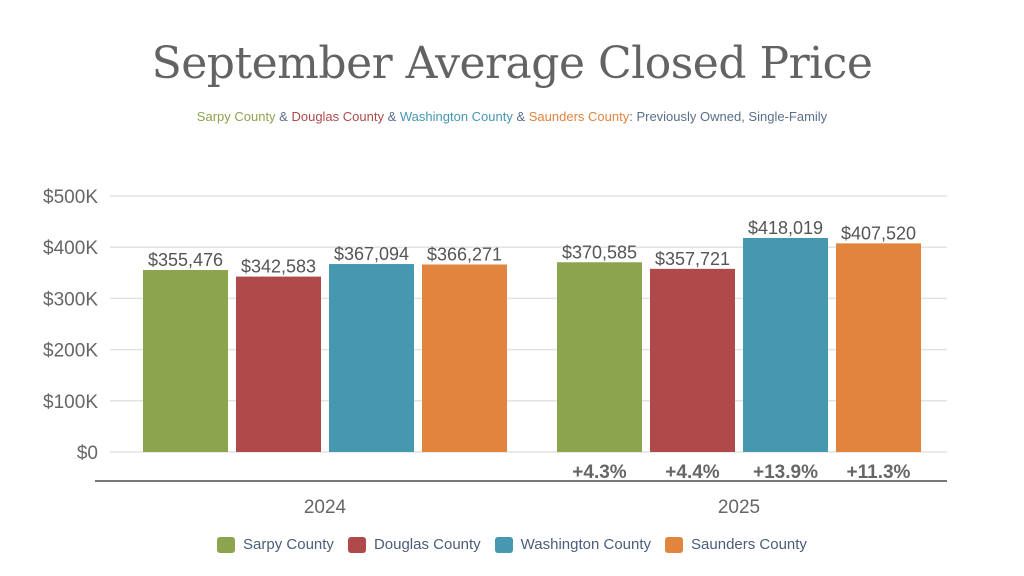 The width and height of the screenshot is (1024, 576). Describe the element at coordinates (599, 252) in the screenshot. I see `data-label: $370,585` at that location.